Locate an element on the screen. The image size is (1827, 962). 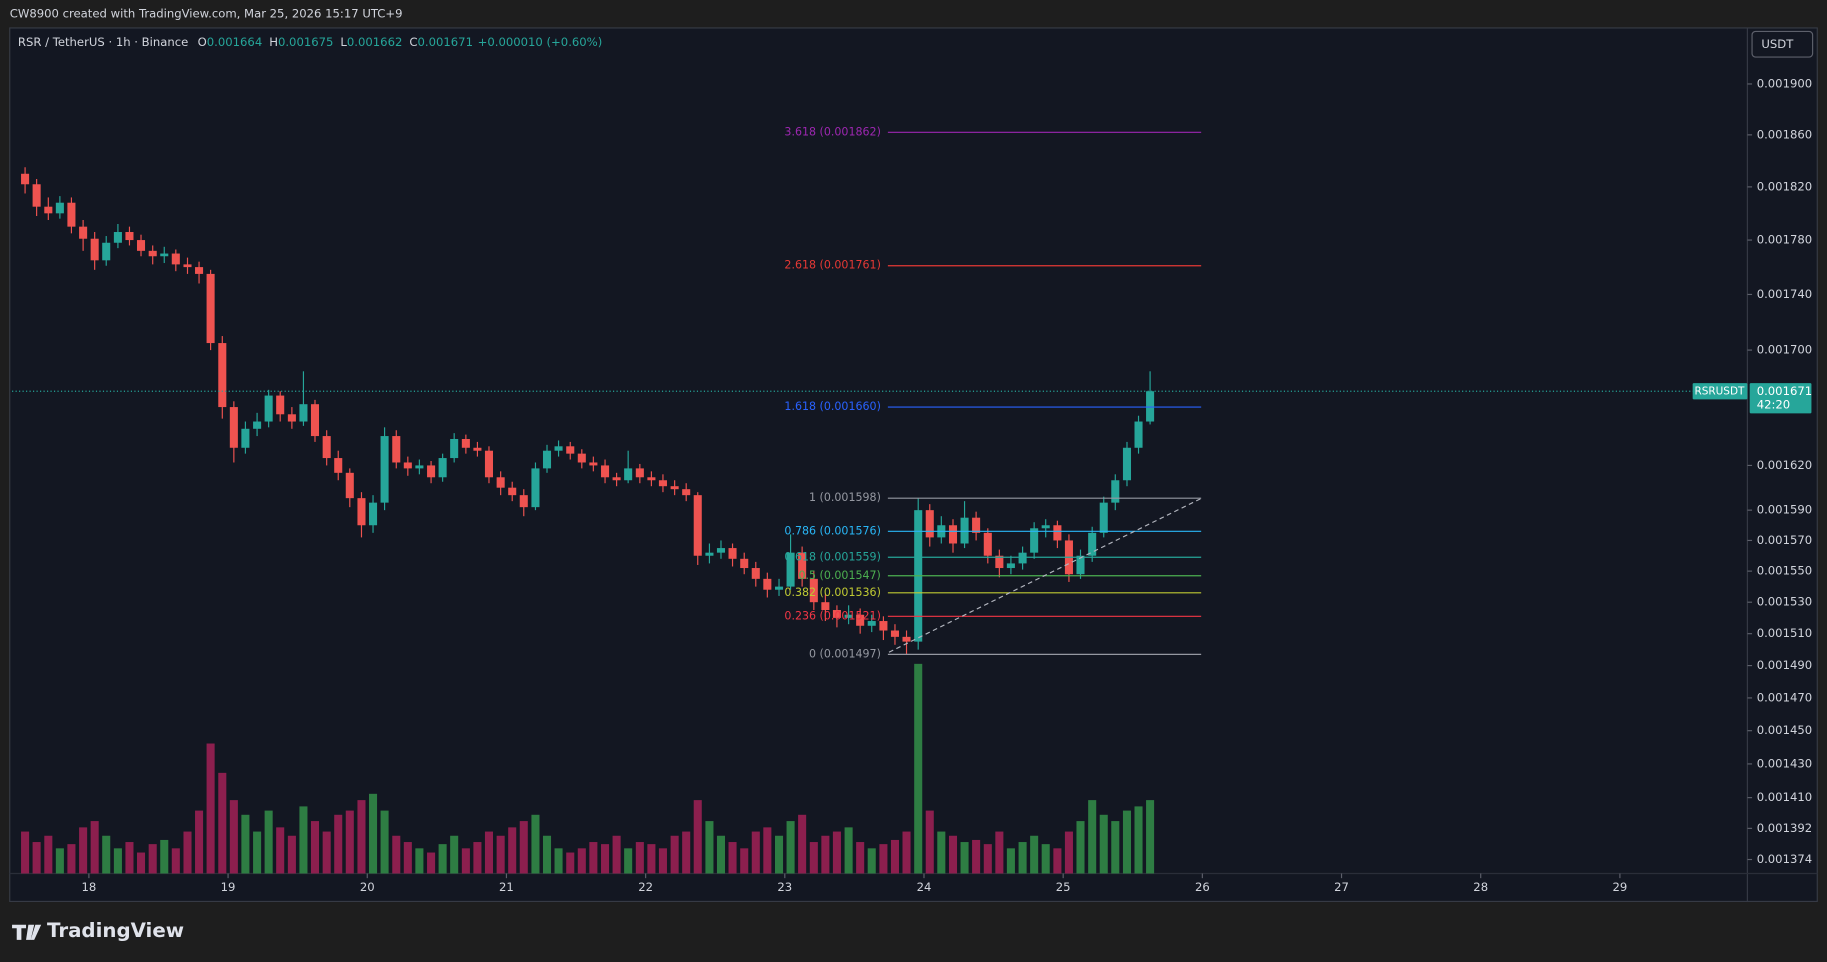
x-tick-label: 19 is located at coordinates (228, 887).